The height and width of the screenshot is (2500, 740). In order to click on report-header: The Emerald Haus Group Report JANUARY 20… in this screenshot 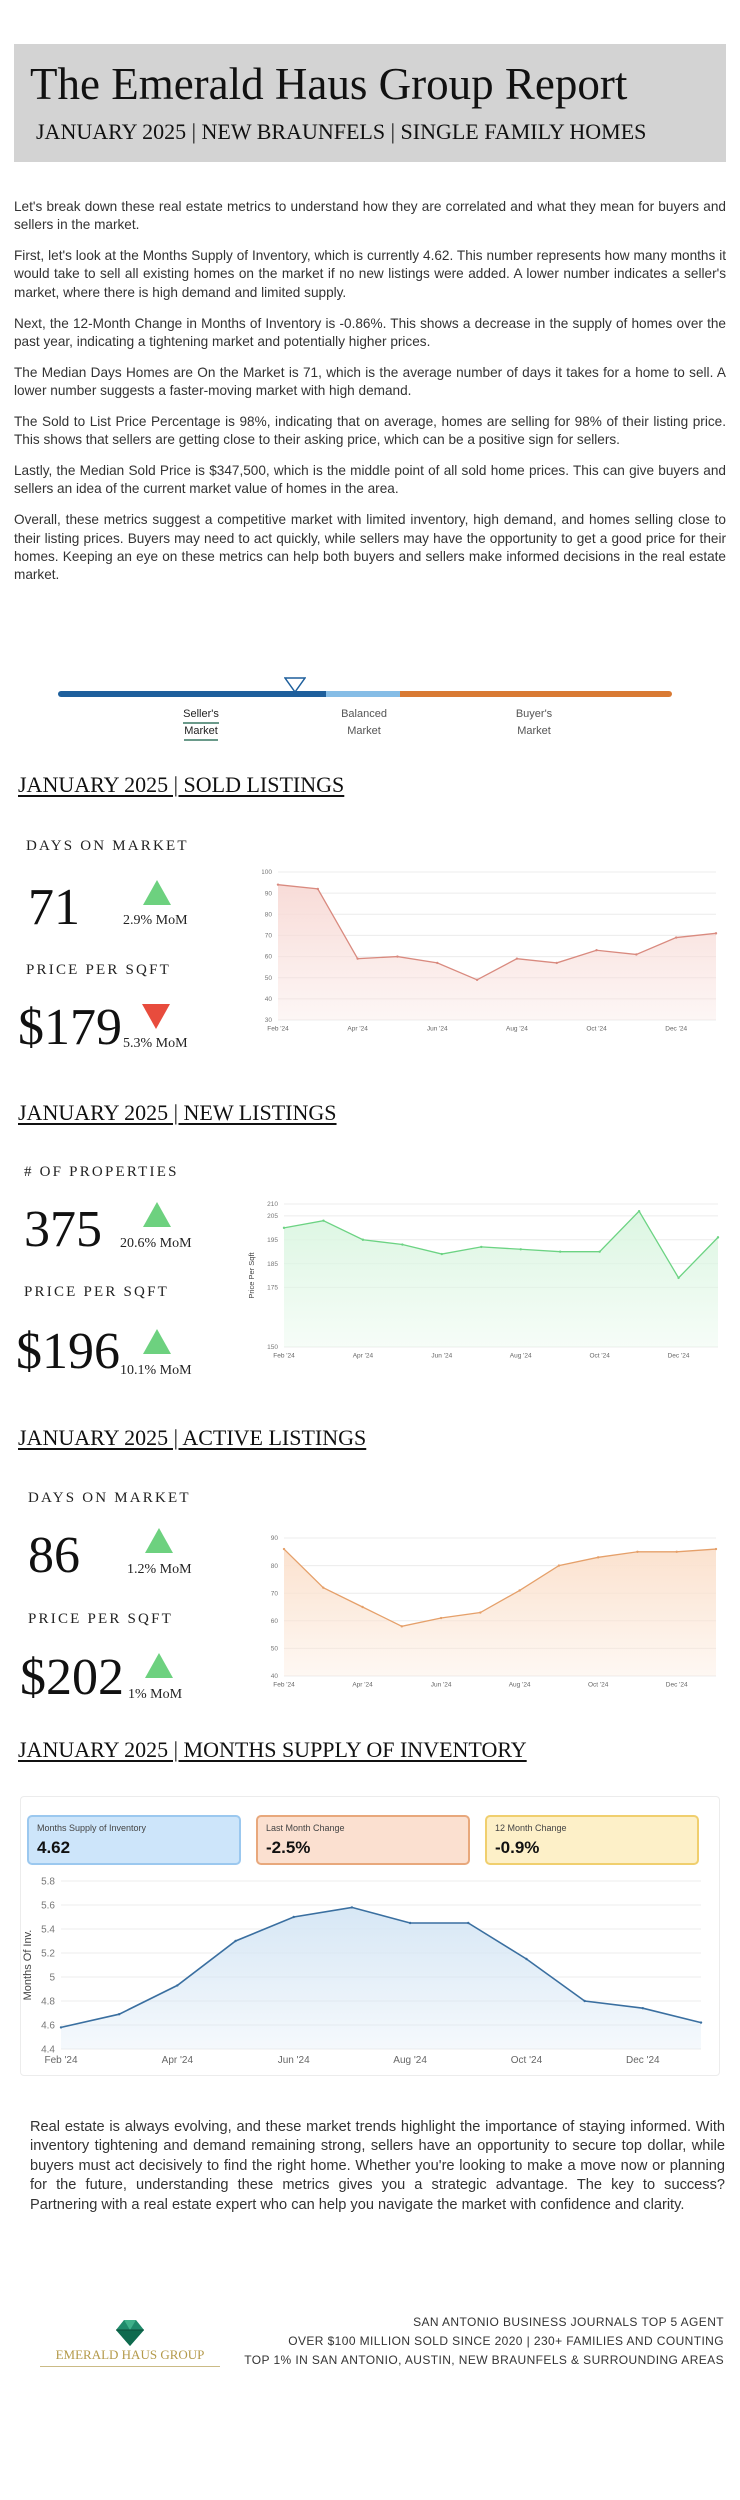, I will do `click(370, 103)`.